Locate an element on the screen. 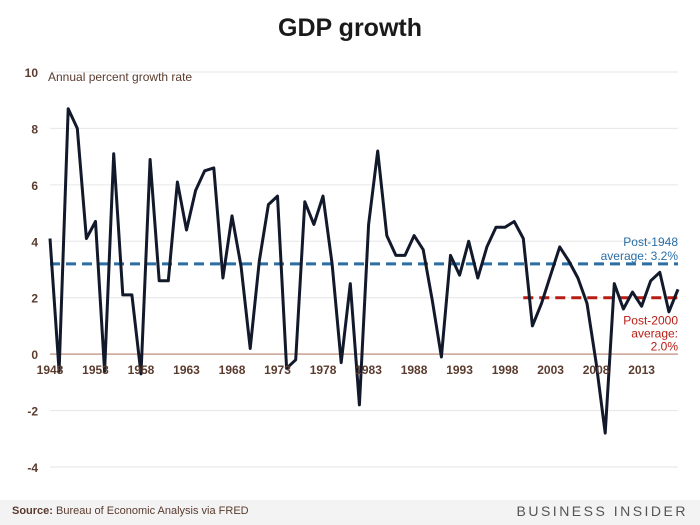 The width and height of the screenshot is (700, 525). post-2000-label-line1: Post-2000 is located at coordinates (650, 321).